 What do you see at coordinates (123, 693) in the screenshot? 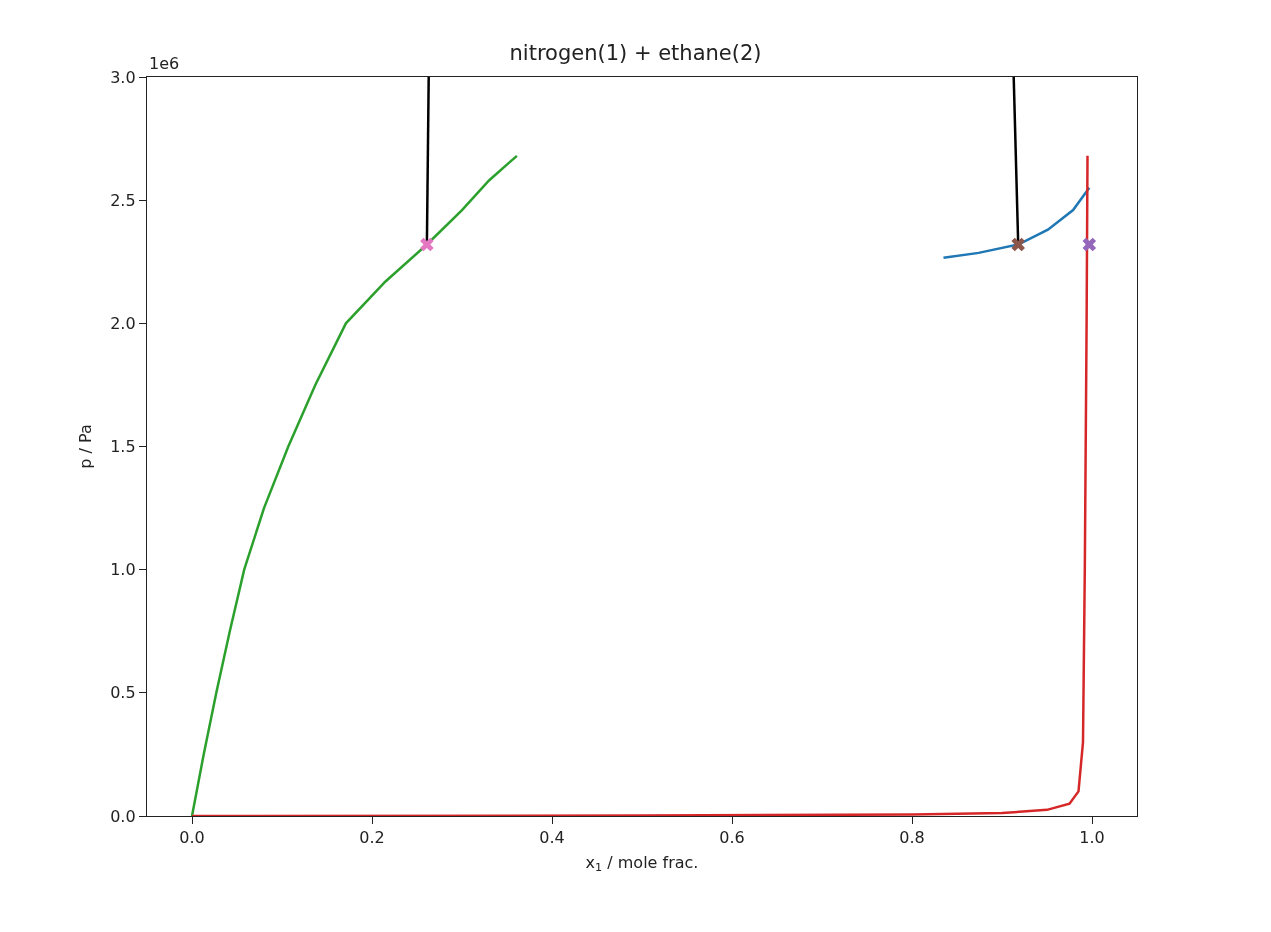
I see `y-tick-label: 0.5` at bounding box center [123, 693].